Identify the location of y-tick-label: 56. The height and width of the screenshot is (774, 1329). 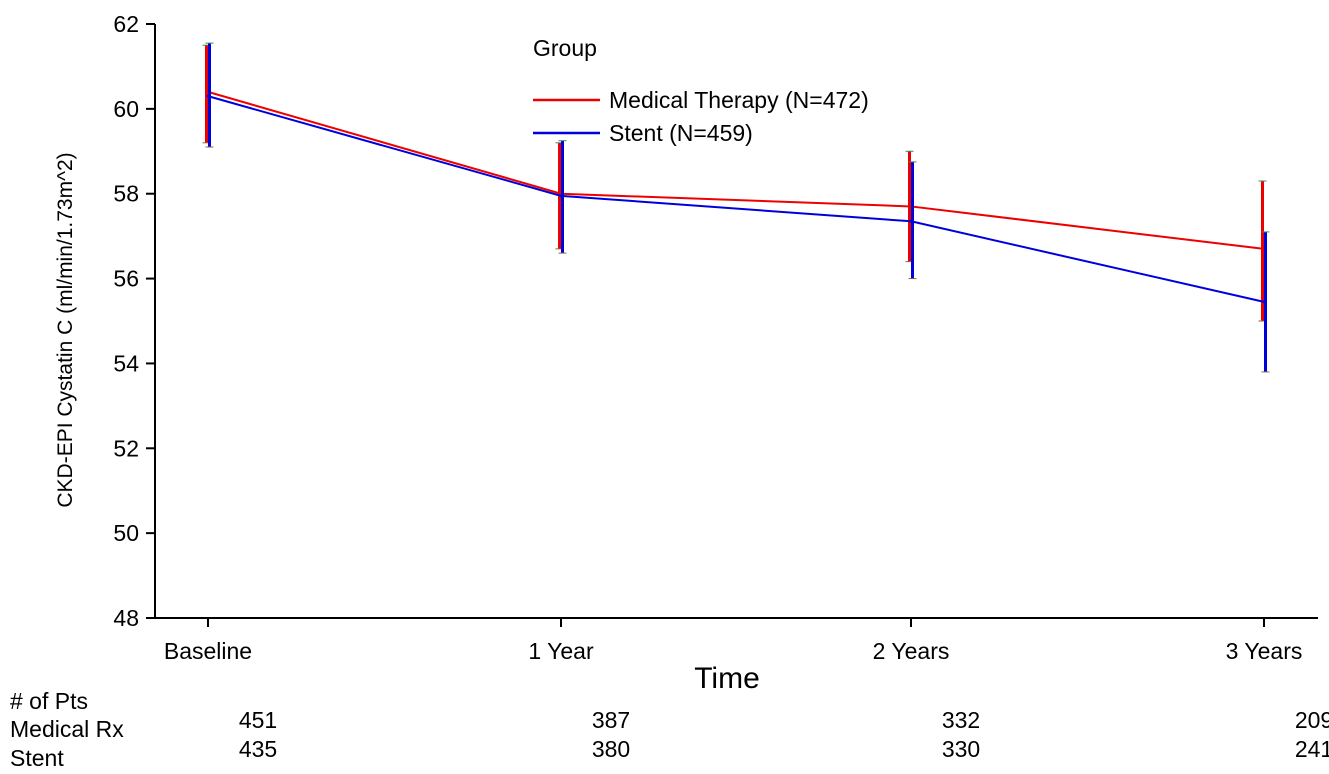
(126, 279).